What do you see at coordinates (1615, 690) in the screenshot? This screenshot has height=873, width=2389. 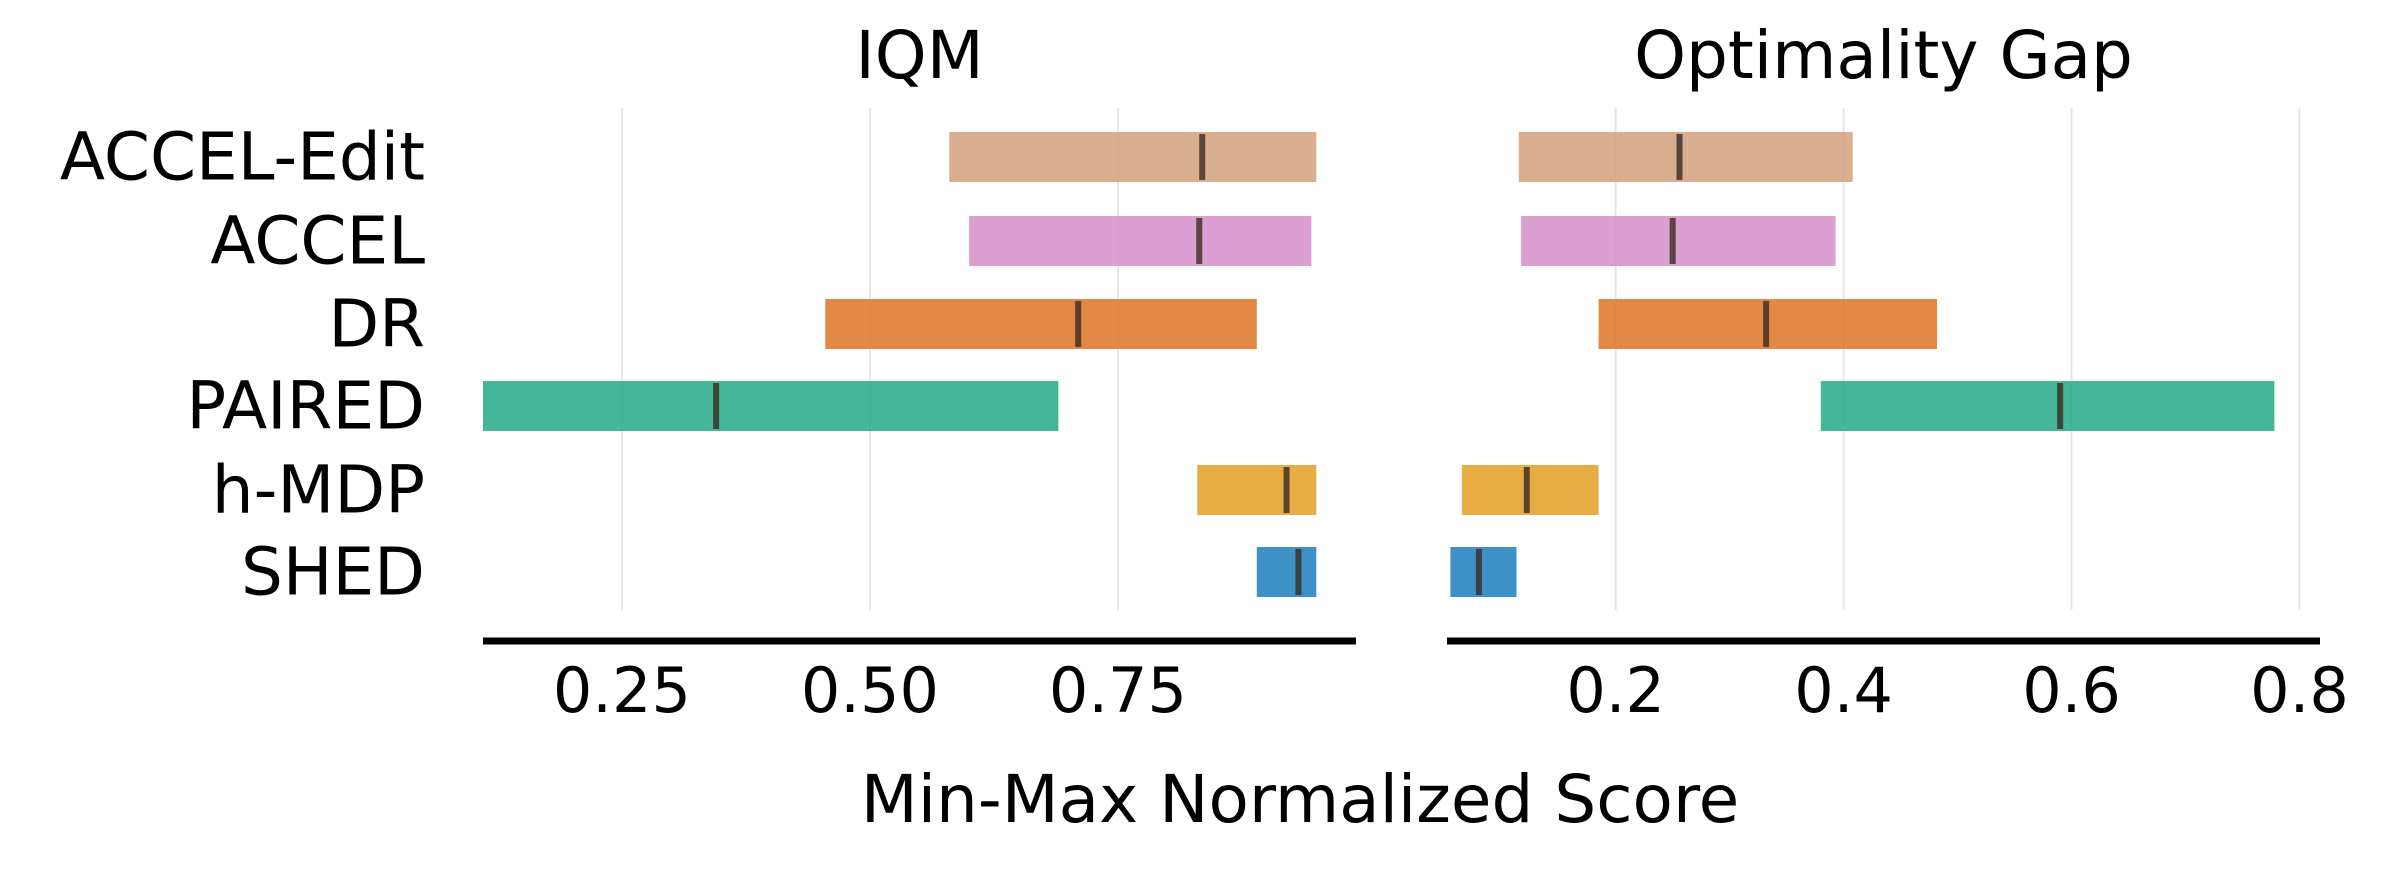 I see `gap-x-tick-label: 0.2` at bounding box center [1615, 690].